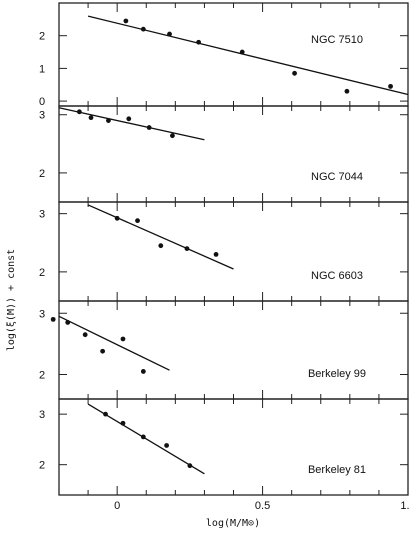 The height and width of the screenshot is (538, 409). What do you see at coordinates (262, 506) in the screenshot?
I see `x-tick-label: 0.5` at bounding box center [262, 506].